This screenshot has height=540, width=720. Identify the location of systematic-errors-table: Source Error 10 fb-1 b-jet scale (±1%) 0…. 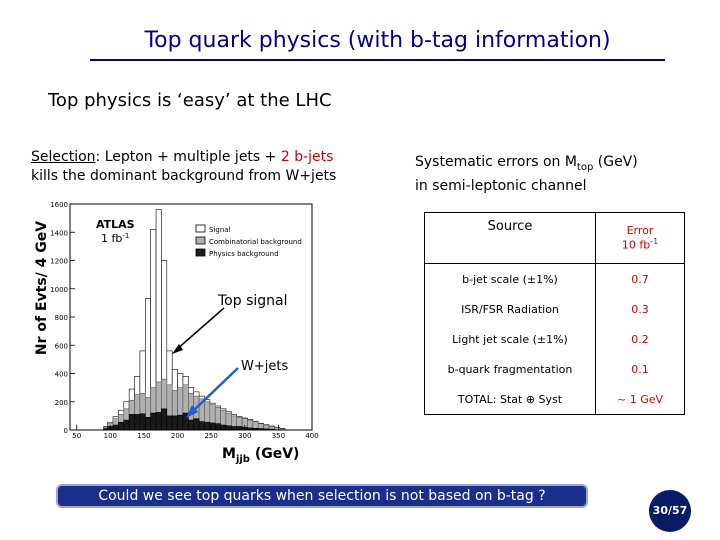
(554, 313).